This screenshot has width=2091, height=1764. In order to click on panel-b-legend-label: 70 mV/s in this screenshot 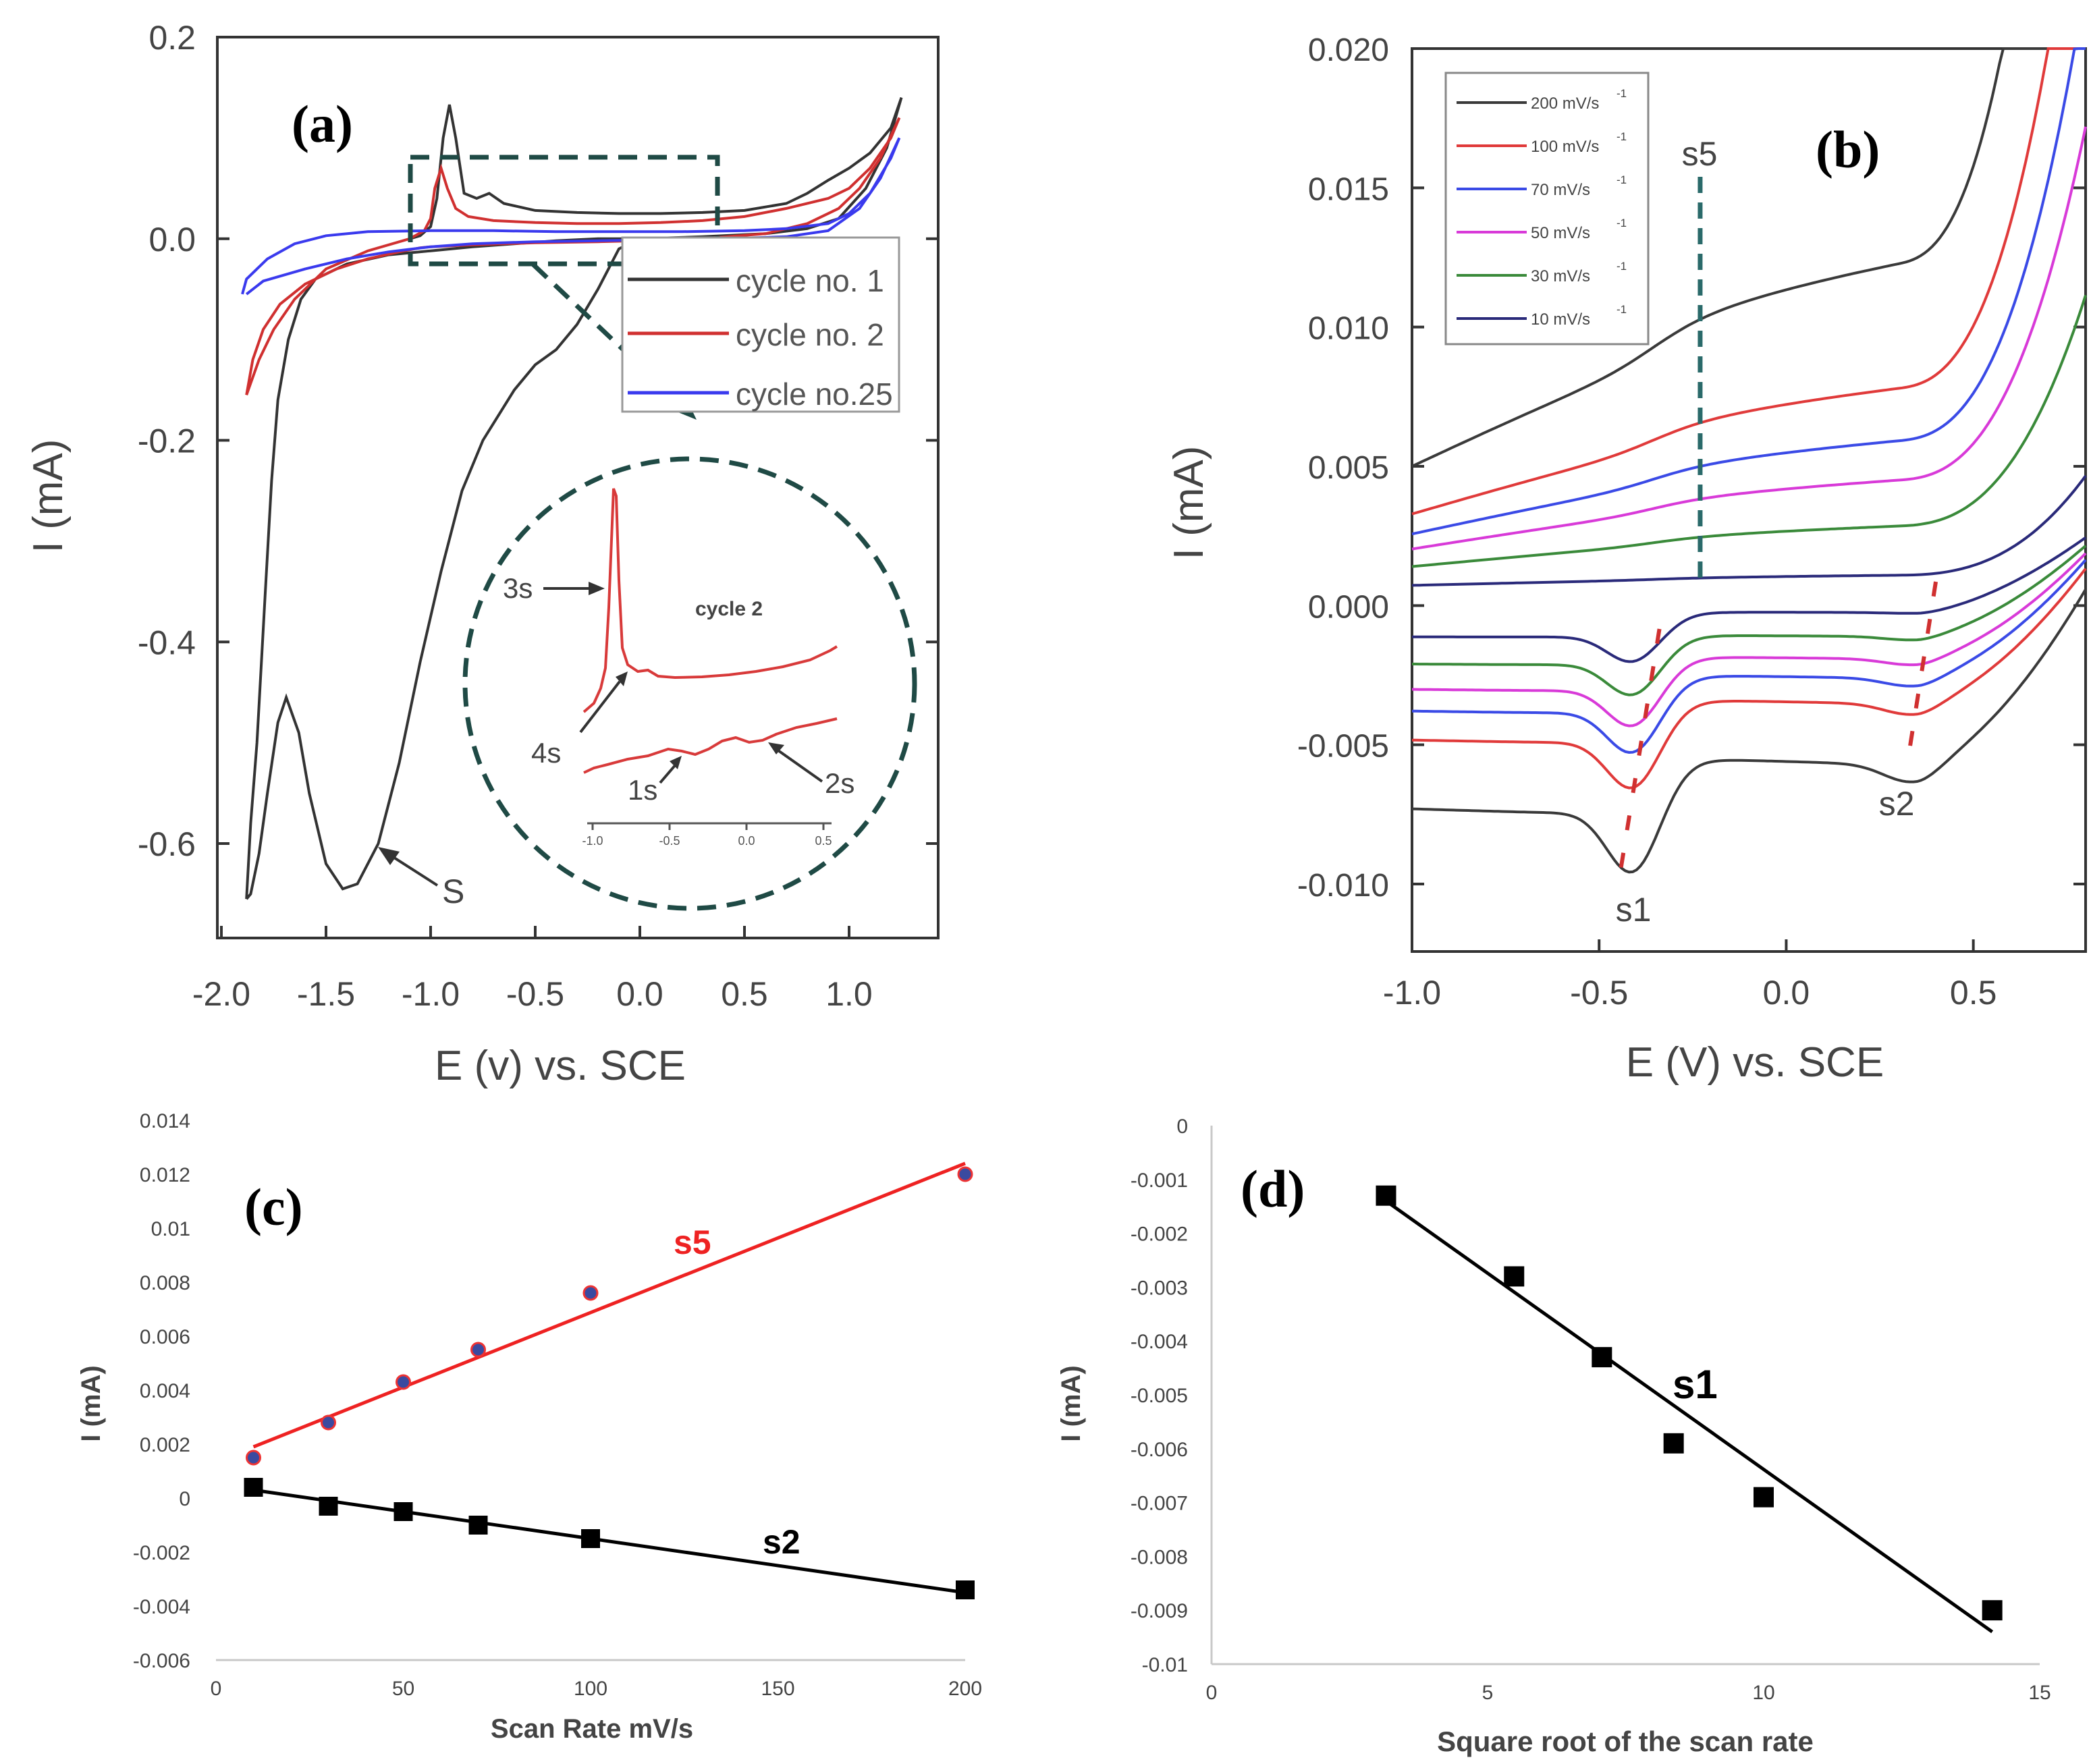, I will do `click(1560, 190)`.